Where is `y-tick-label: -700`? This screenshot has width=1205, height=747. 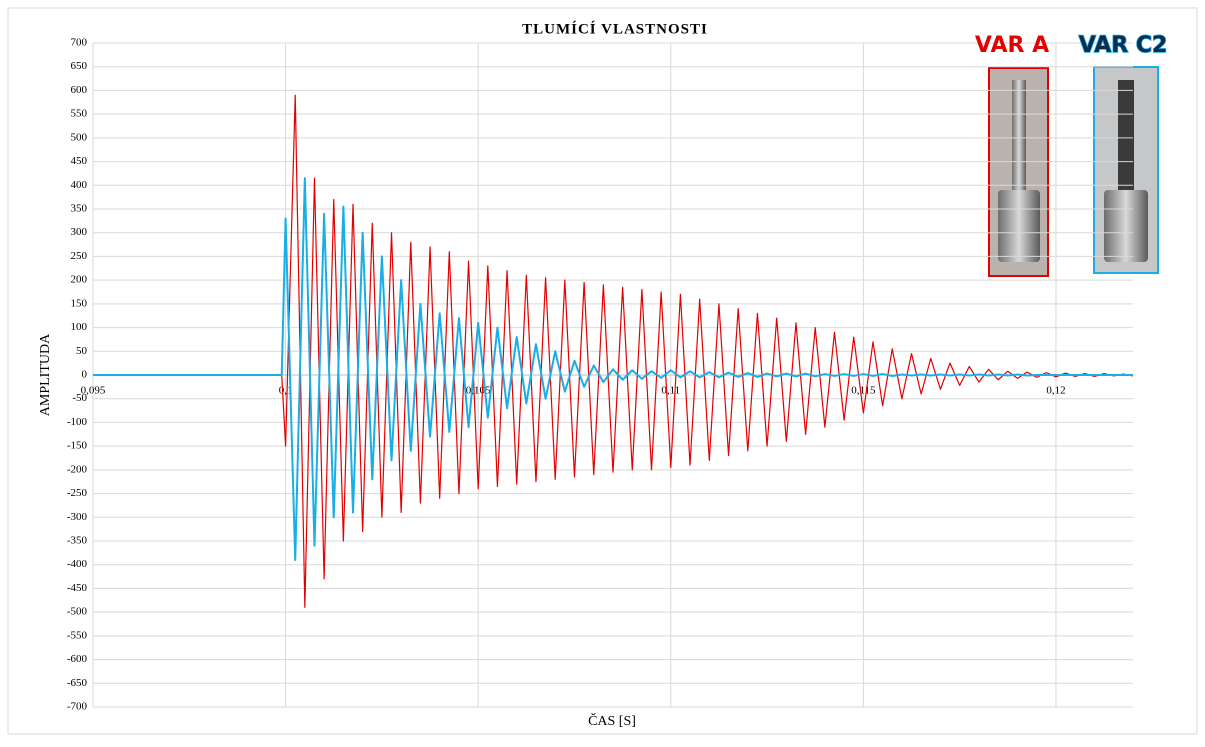 y-tick-label: -700 is located at coordinates (77, 707).